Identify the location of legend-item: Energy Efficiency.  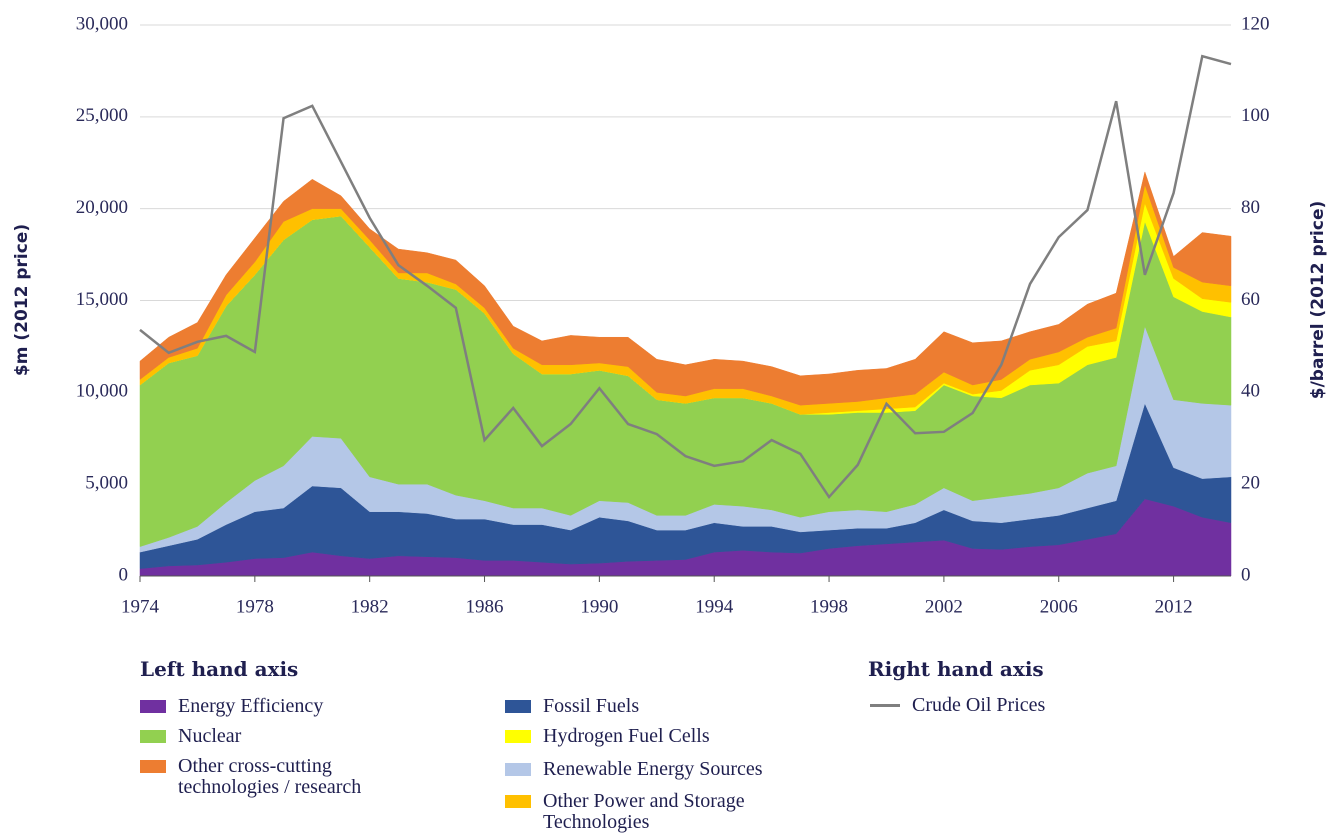
(290, 706).